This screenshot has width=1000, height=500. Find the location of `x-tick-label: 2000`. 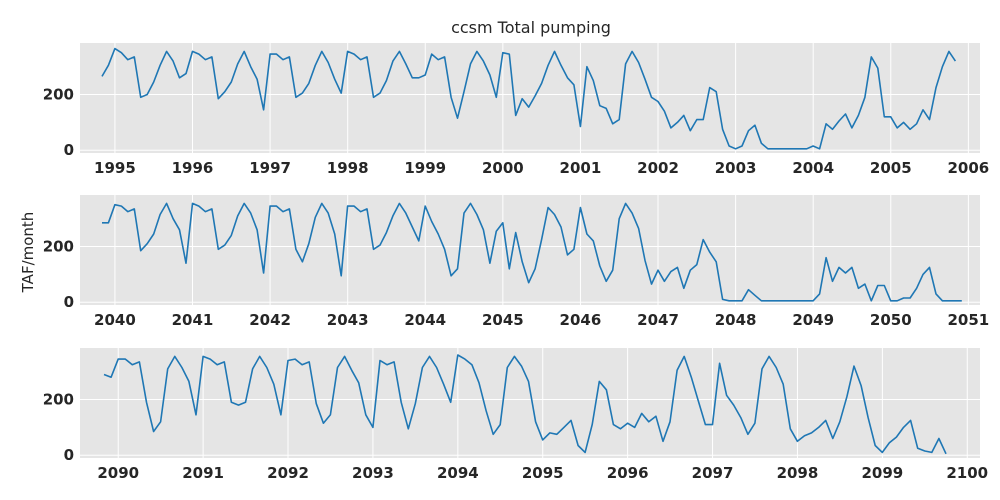

x-tick-label: 2000 is located at coordinates (503, 168).